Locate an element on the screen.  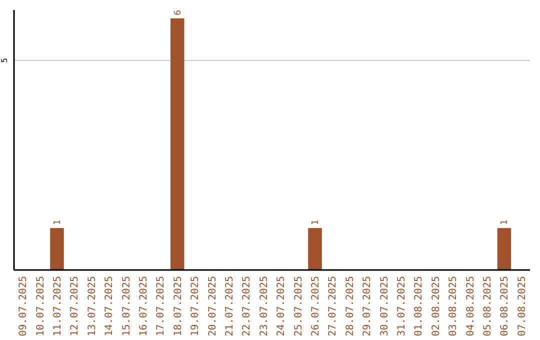
x-tick-label: 20.07.2025 is located at coordinates (212, 306).